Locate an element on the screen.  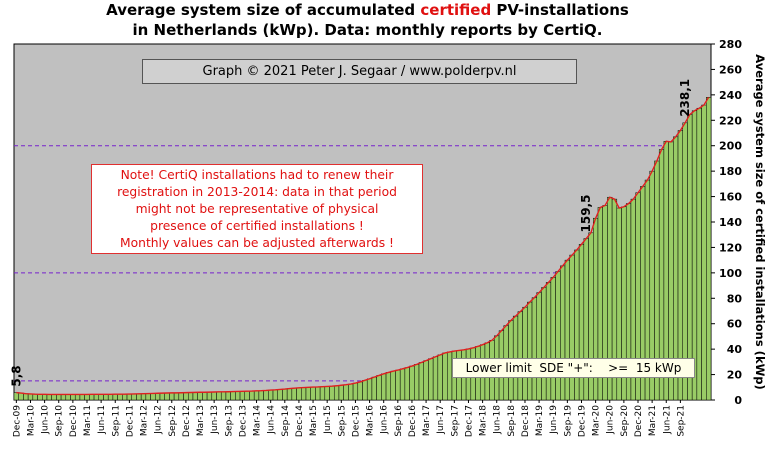
x-tick-label: Jun-21 is located at coordinates (667, 420).